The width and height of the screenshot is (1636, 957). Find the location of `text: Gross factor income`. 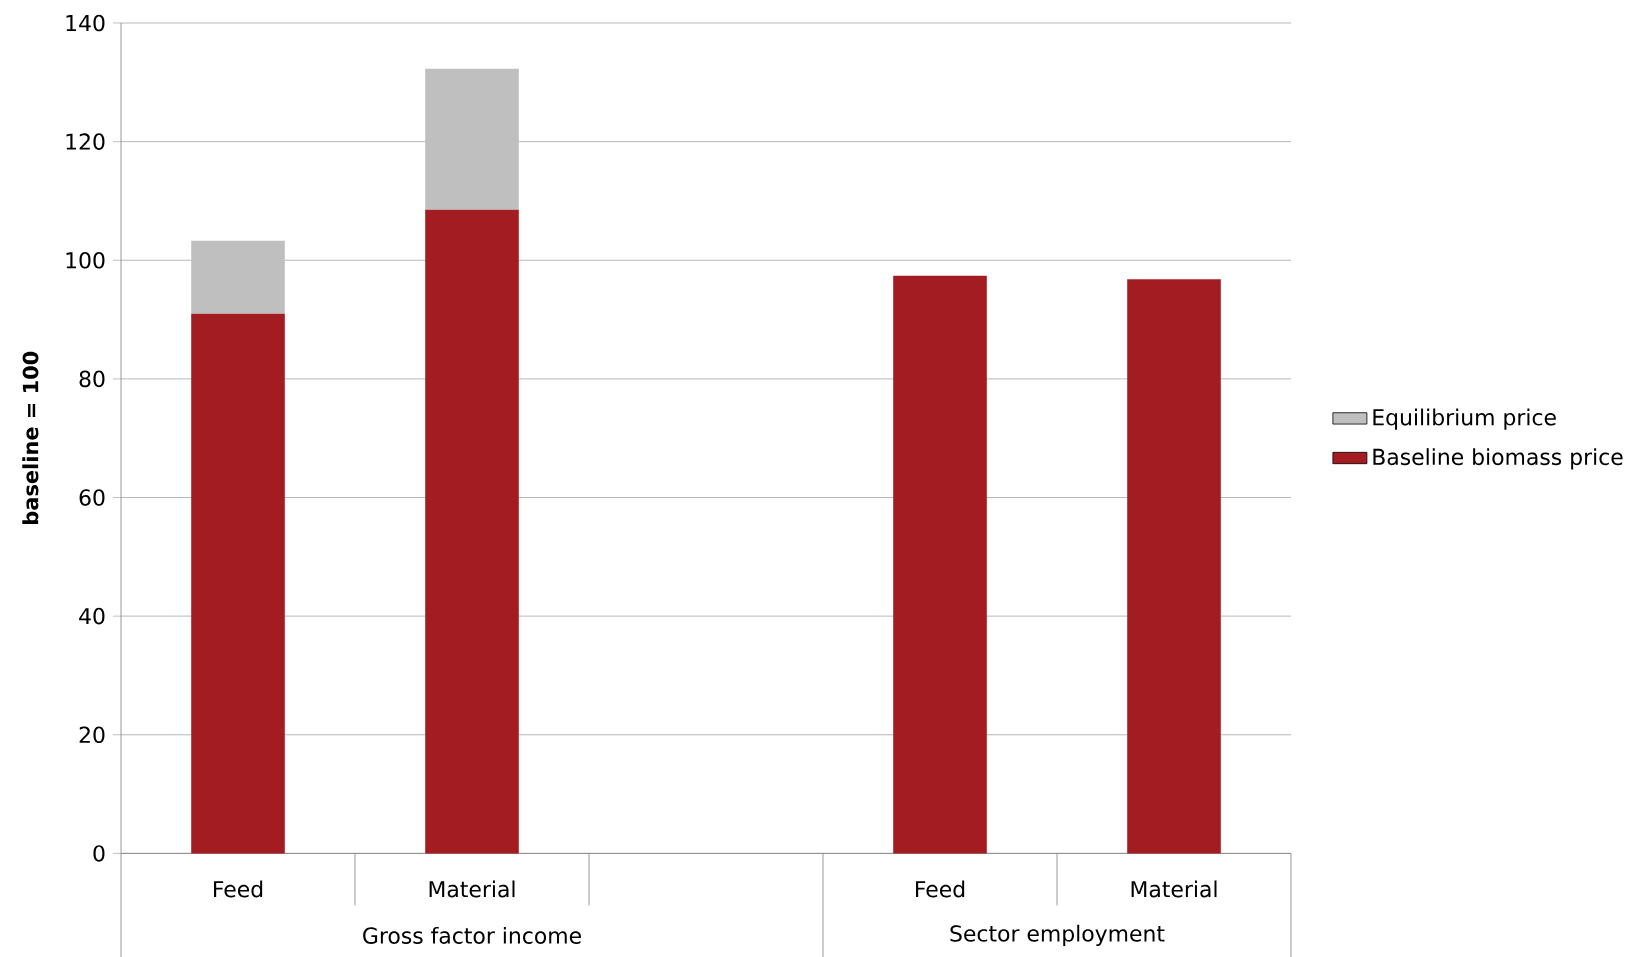

text: Gross factor income is located at coordinates (472, 935).